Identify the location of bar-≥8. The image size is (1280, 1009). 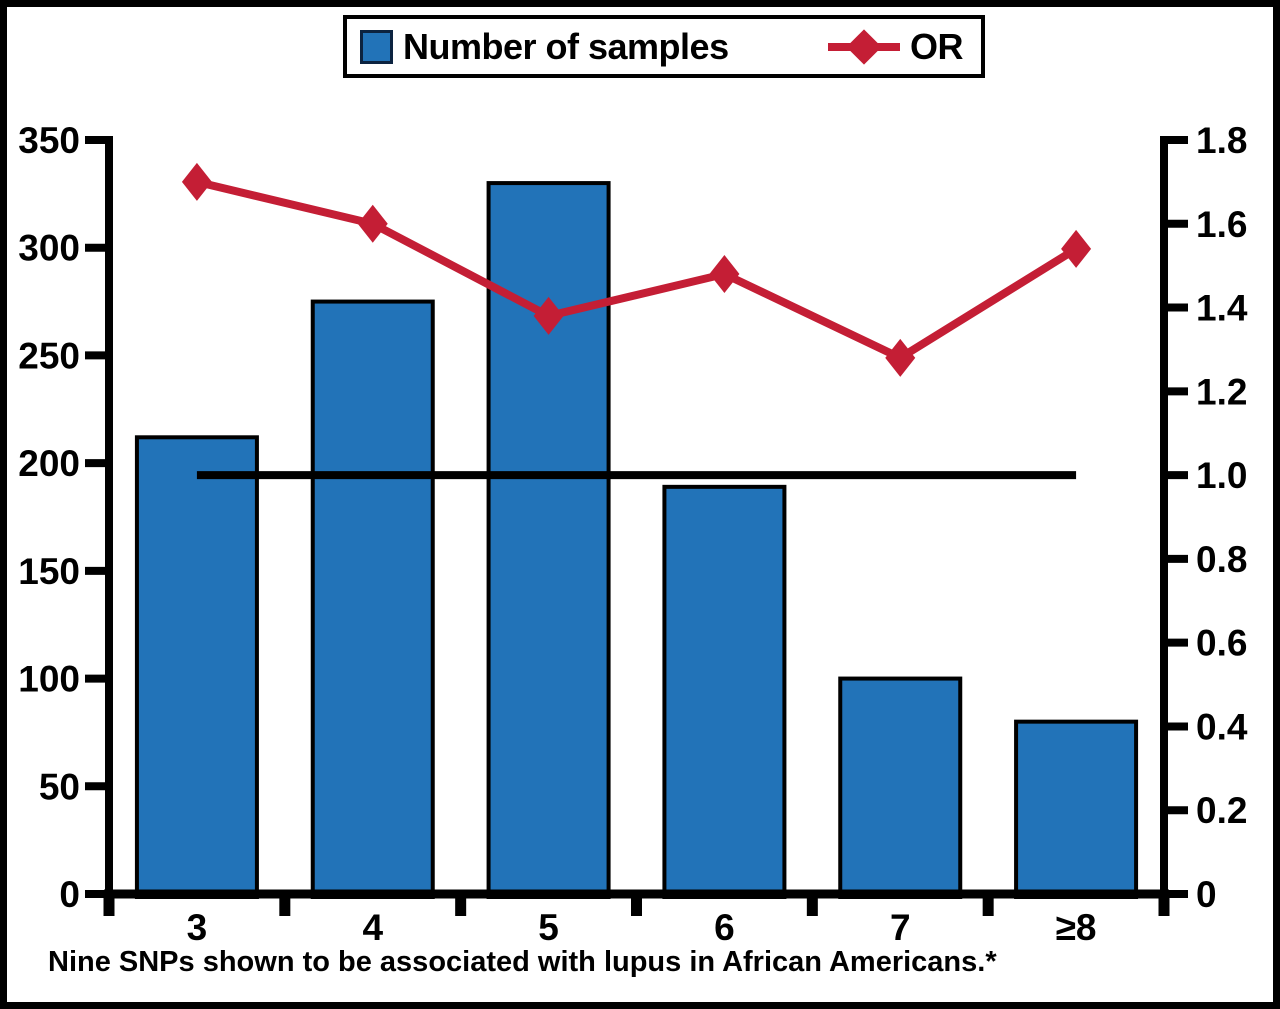
(1076, 809).